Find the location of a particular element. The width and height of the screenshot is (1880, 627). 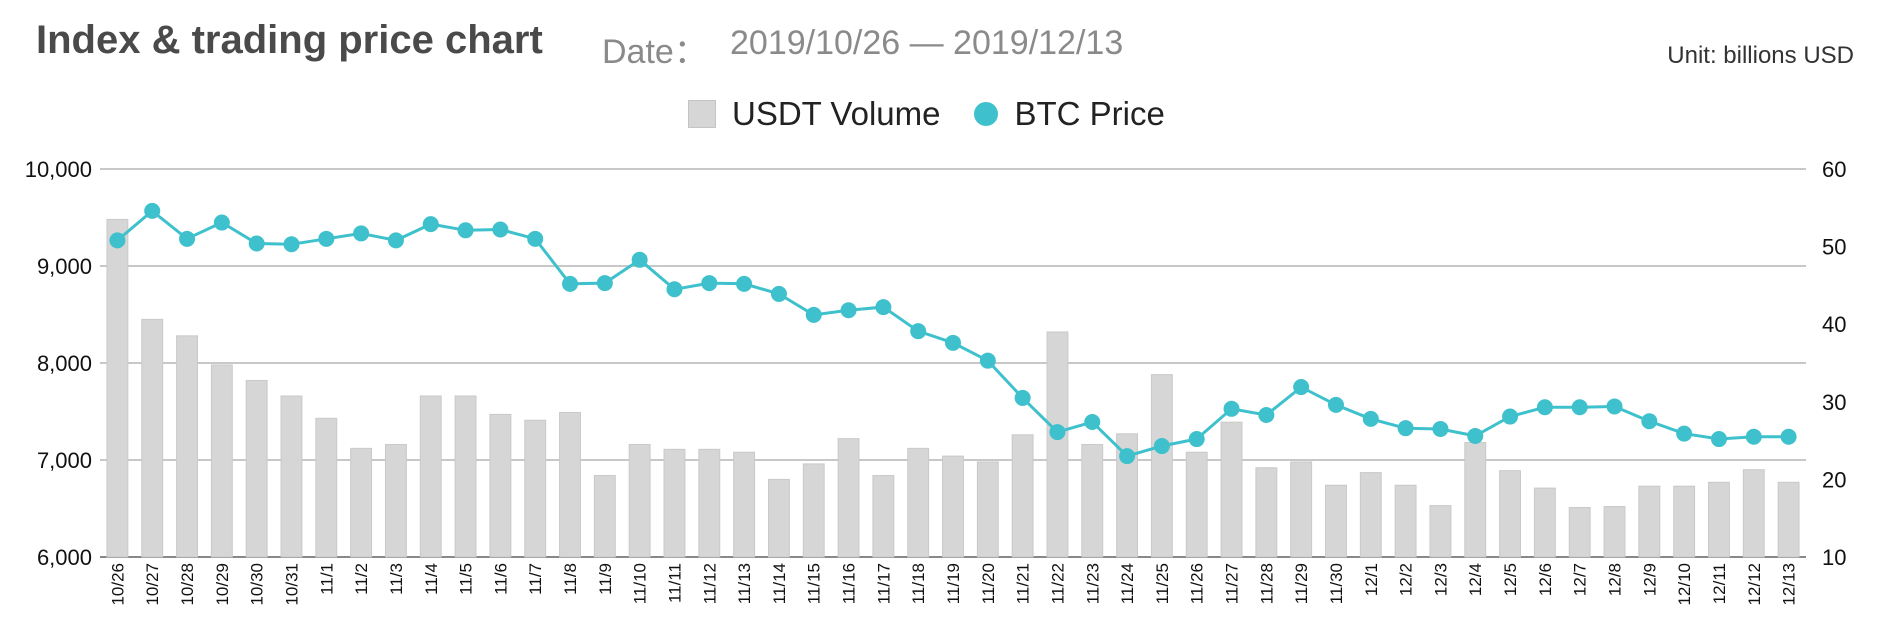

x-axis-tick-label: 12/2 is located at coordinates (1406, 579).